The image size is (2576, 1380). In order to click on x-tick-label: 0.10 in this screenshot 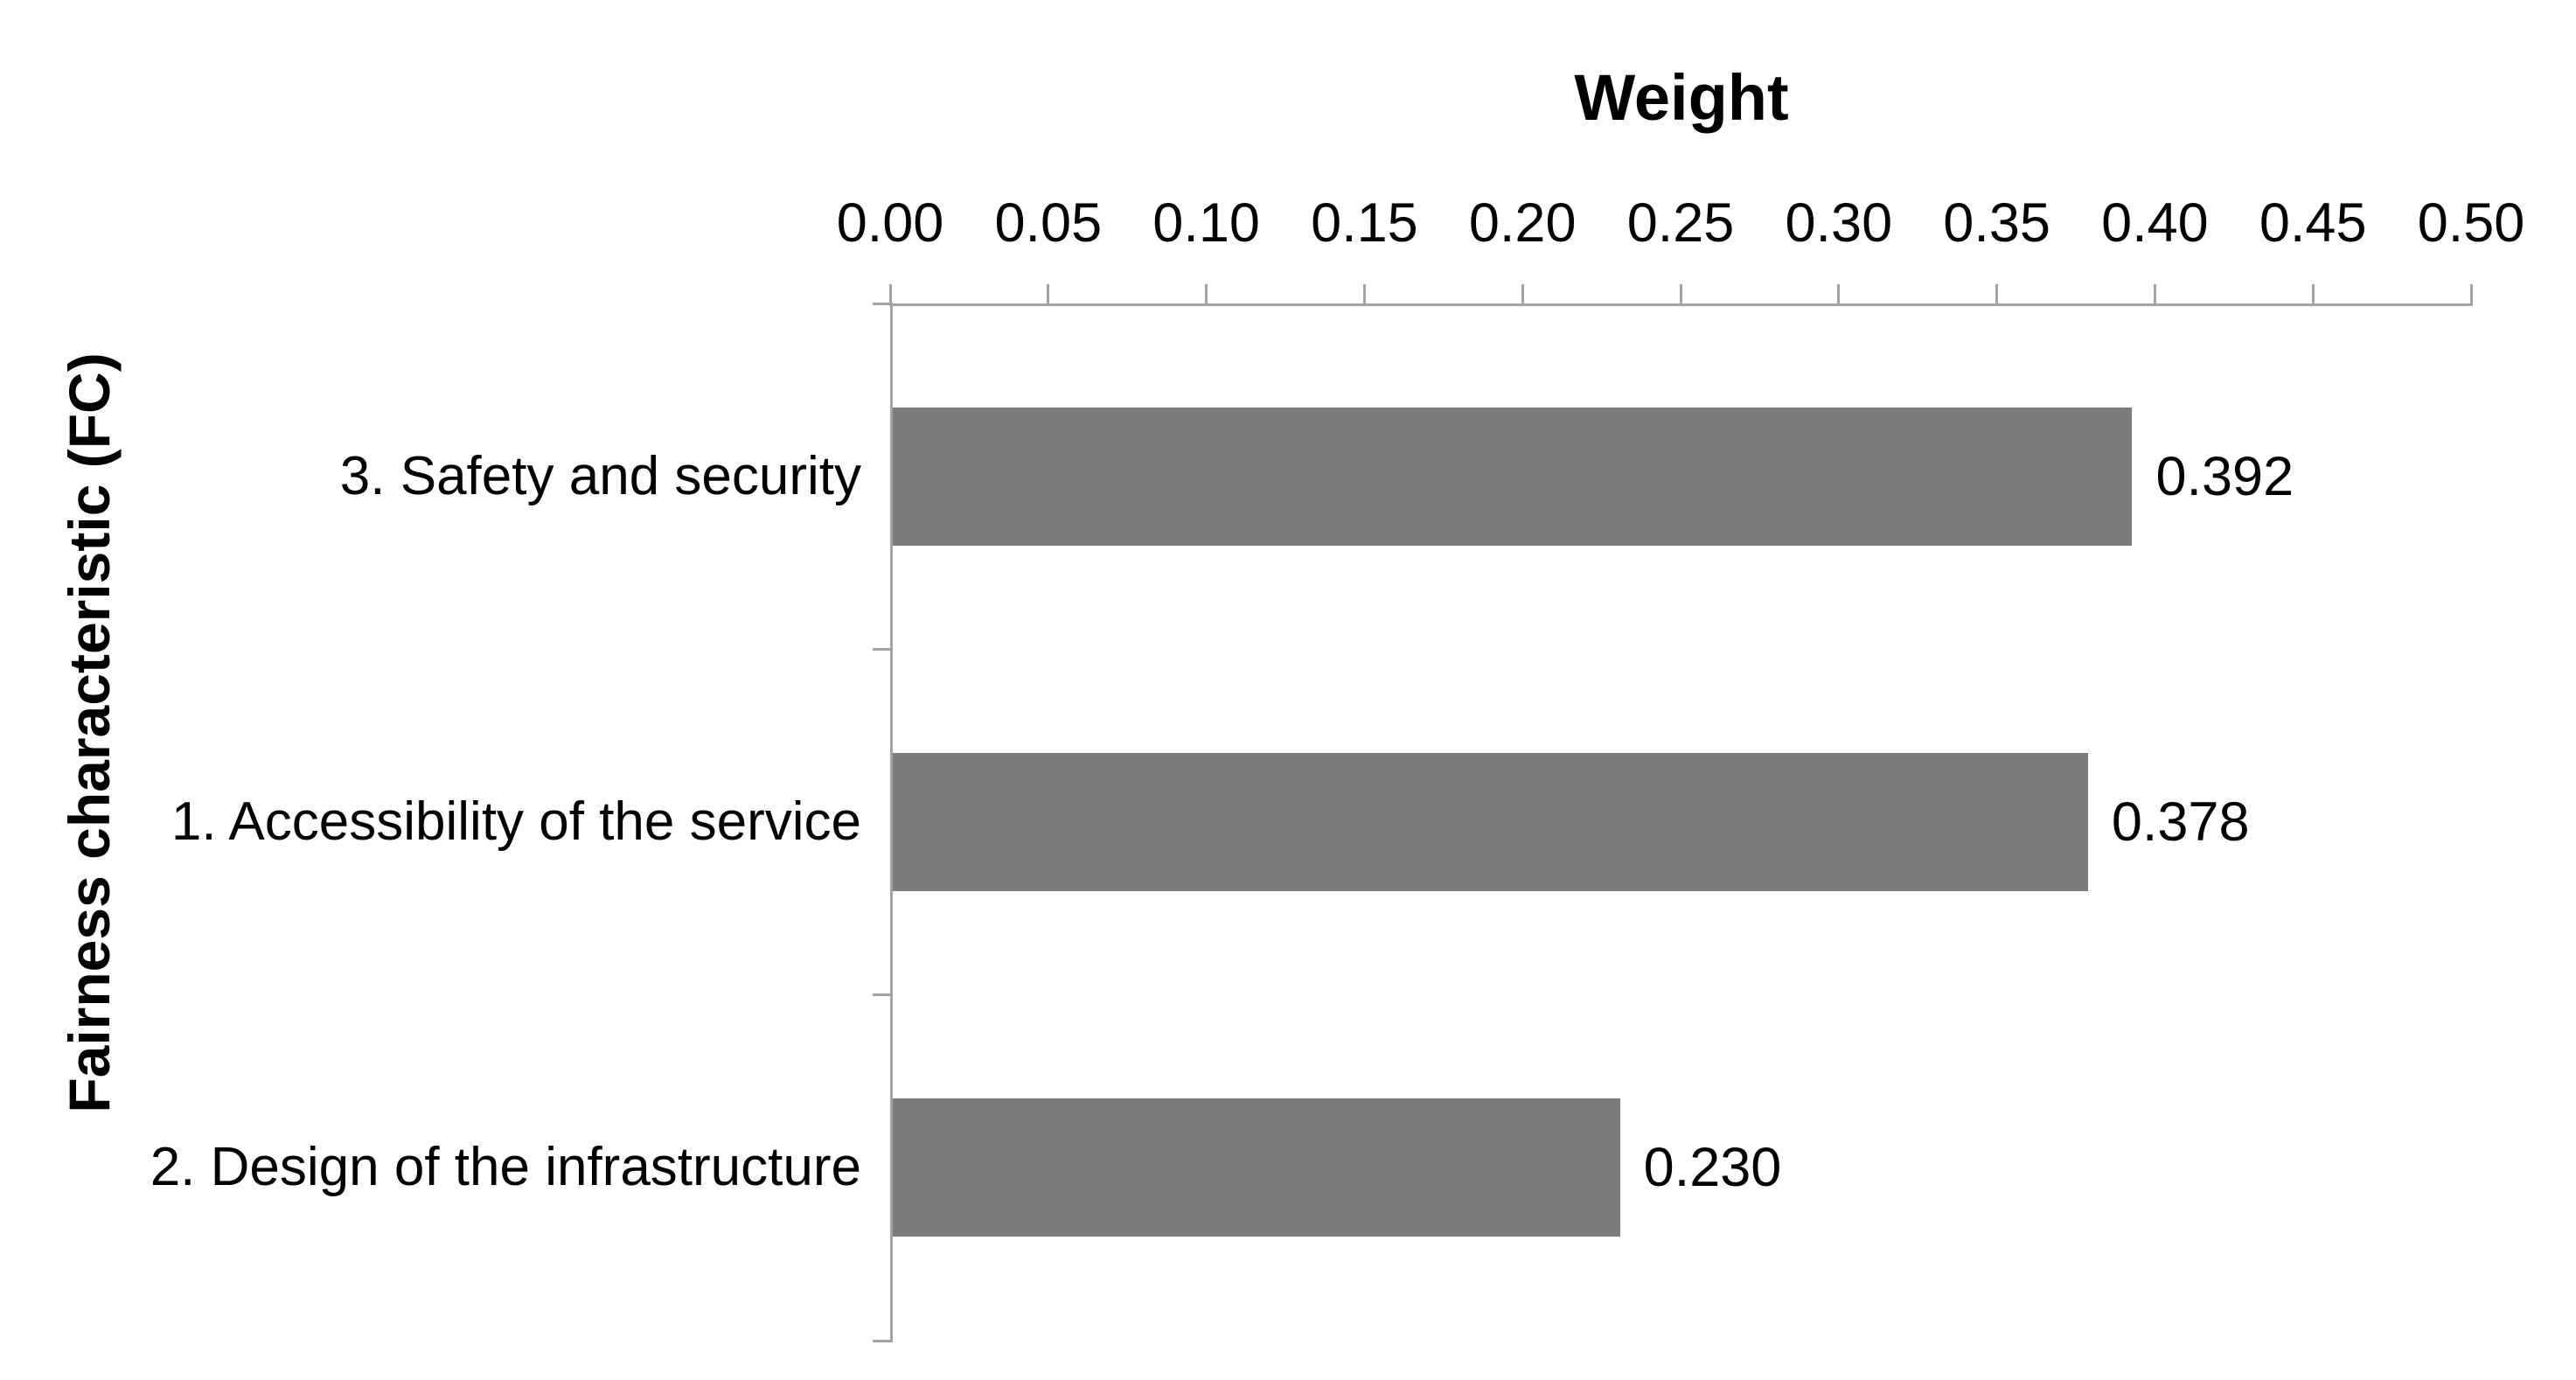, I will do `click(1206, 223)`.